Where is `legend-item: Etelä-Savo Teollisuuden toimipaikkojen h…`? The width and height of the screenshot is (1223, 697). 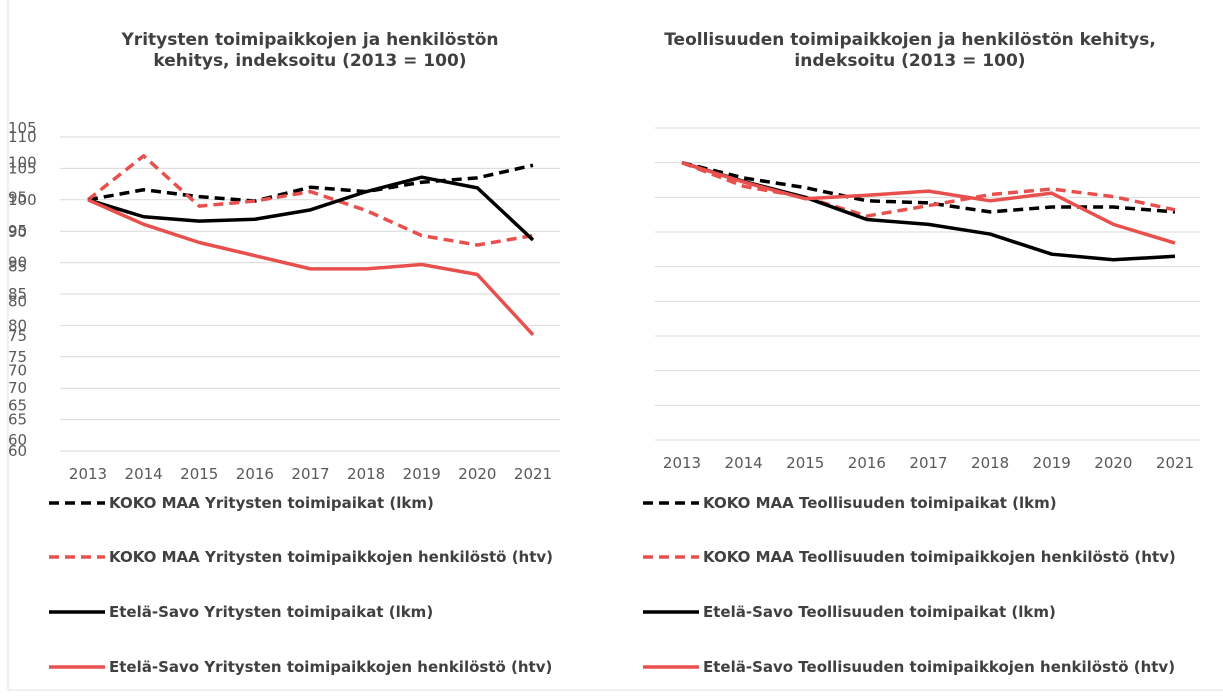
legend-item: Etelä-Savo Teollisuuden toimipaikkojen h… is located at coordinates (922, 667).